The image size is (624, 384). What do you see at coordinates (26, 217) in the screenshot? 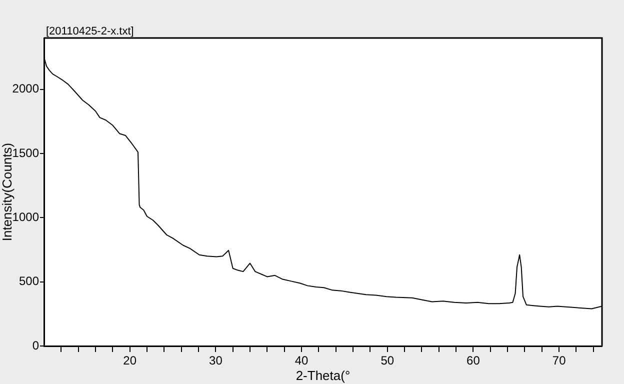
I see `y-tick-label: 1000` at bounding box center [26, 217].